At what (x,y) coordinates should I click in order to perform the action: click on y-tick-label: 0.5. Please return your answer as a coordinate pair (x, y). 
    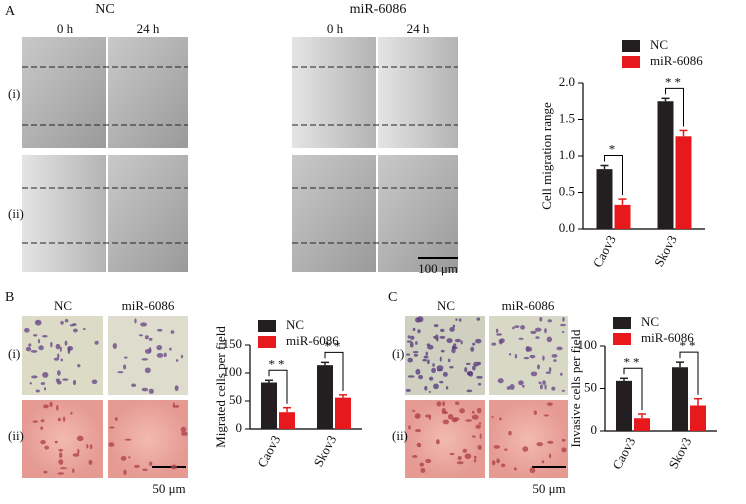
    Looking at the image, I should click on (567, 190).